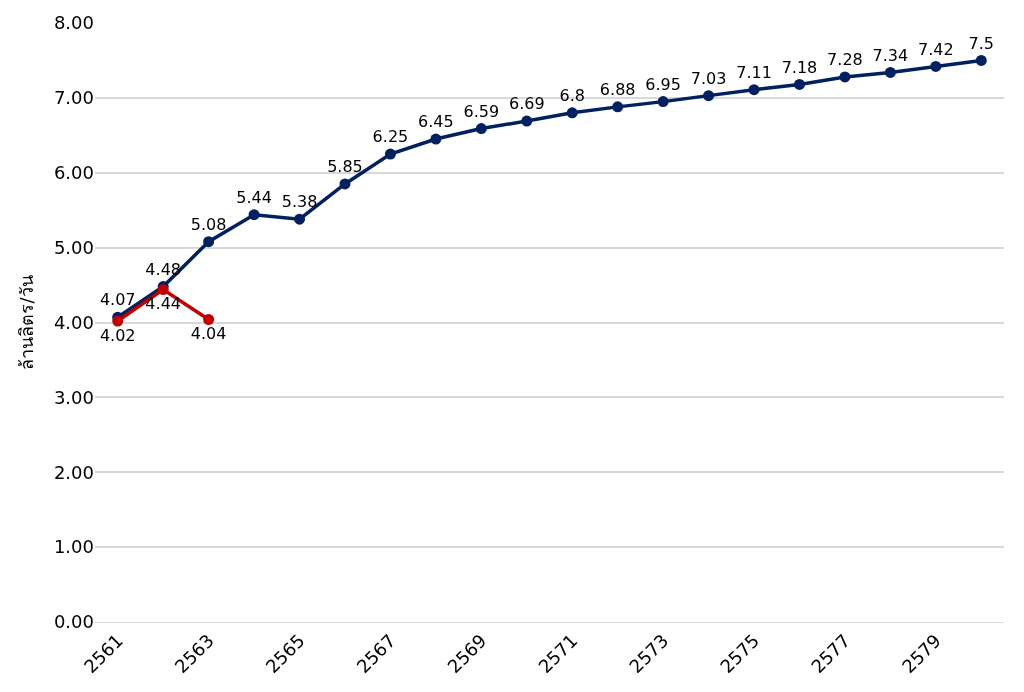  What do you see at coordinates (663, 84) in the screenshot?
I see `data-label: 6.95` at bounding box center [663, 84].